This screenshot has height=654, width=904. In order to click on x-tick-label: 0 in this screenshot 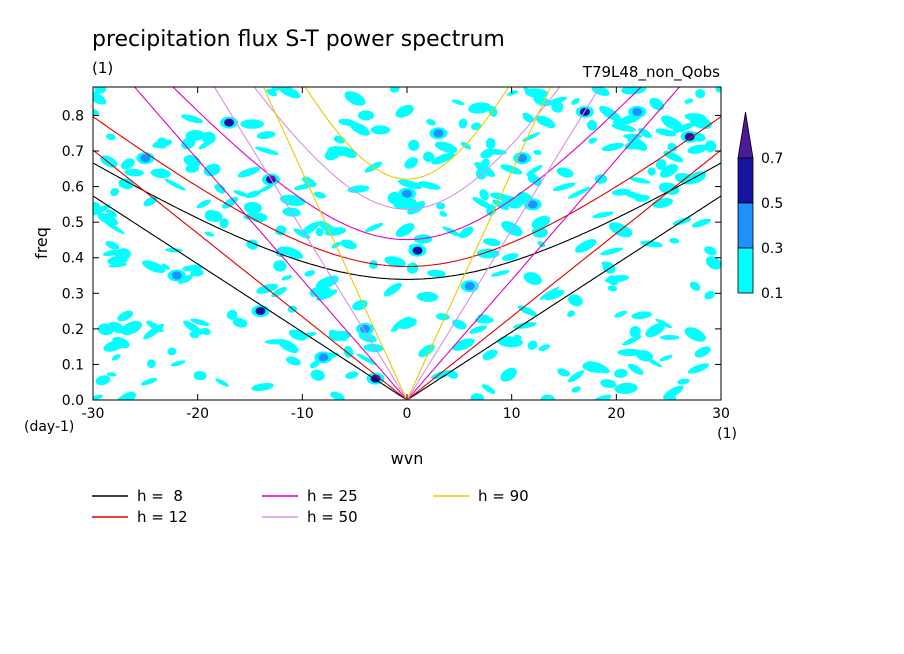, I will do `click(407, 414)`.